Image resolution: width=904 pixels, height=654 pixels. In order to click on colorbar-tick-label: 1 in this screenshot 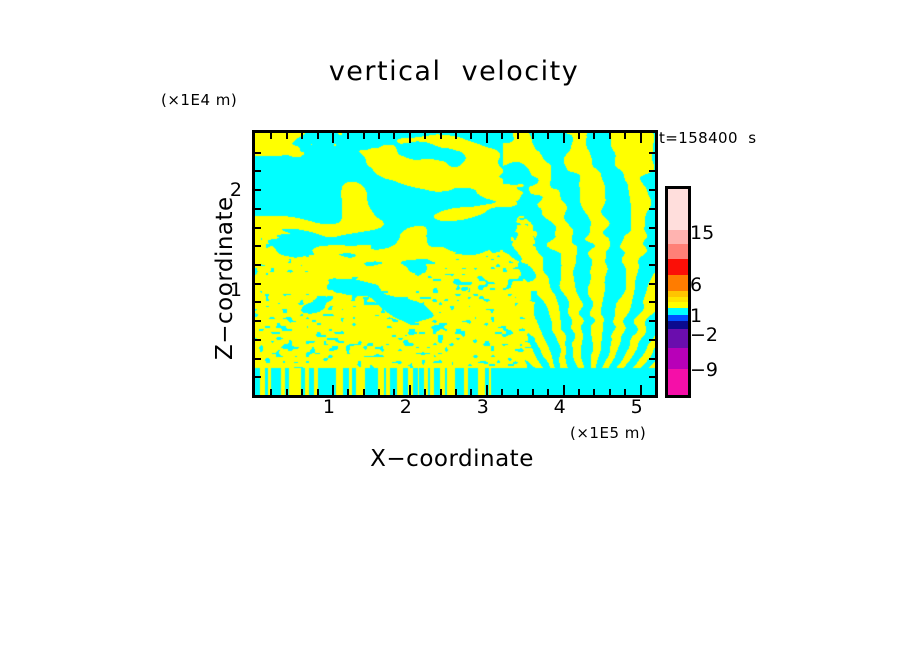, I will do `click(696, 316)`.